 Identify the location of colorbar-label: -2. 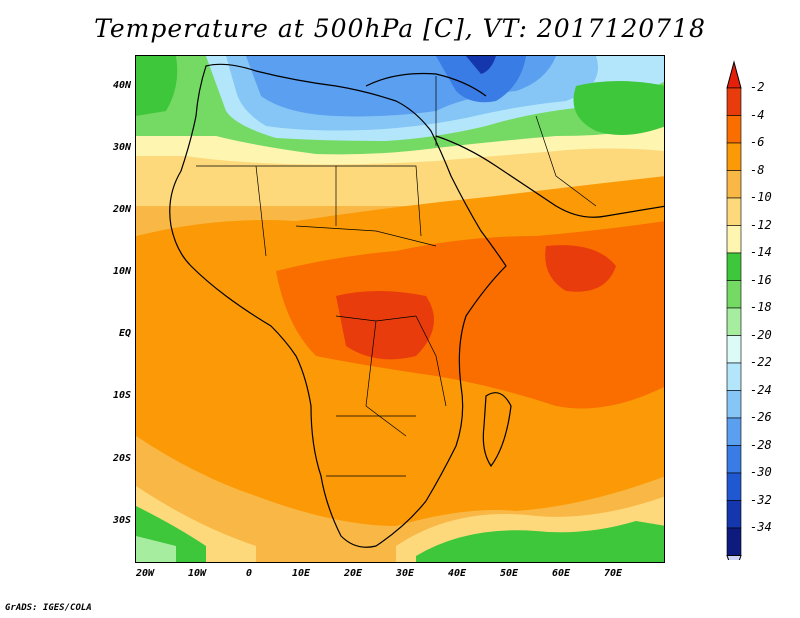
(757, 87).